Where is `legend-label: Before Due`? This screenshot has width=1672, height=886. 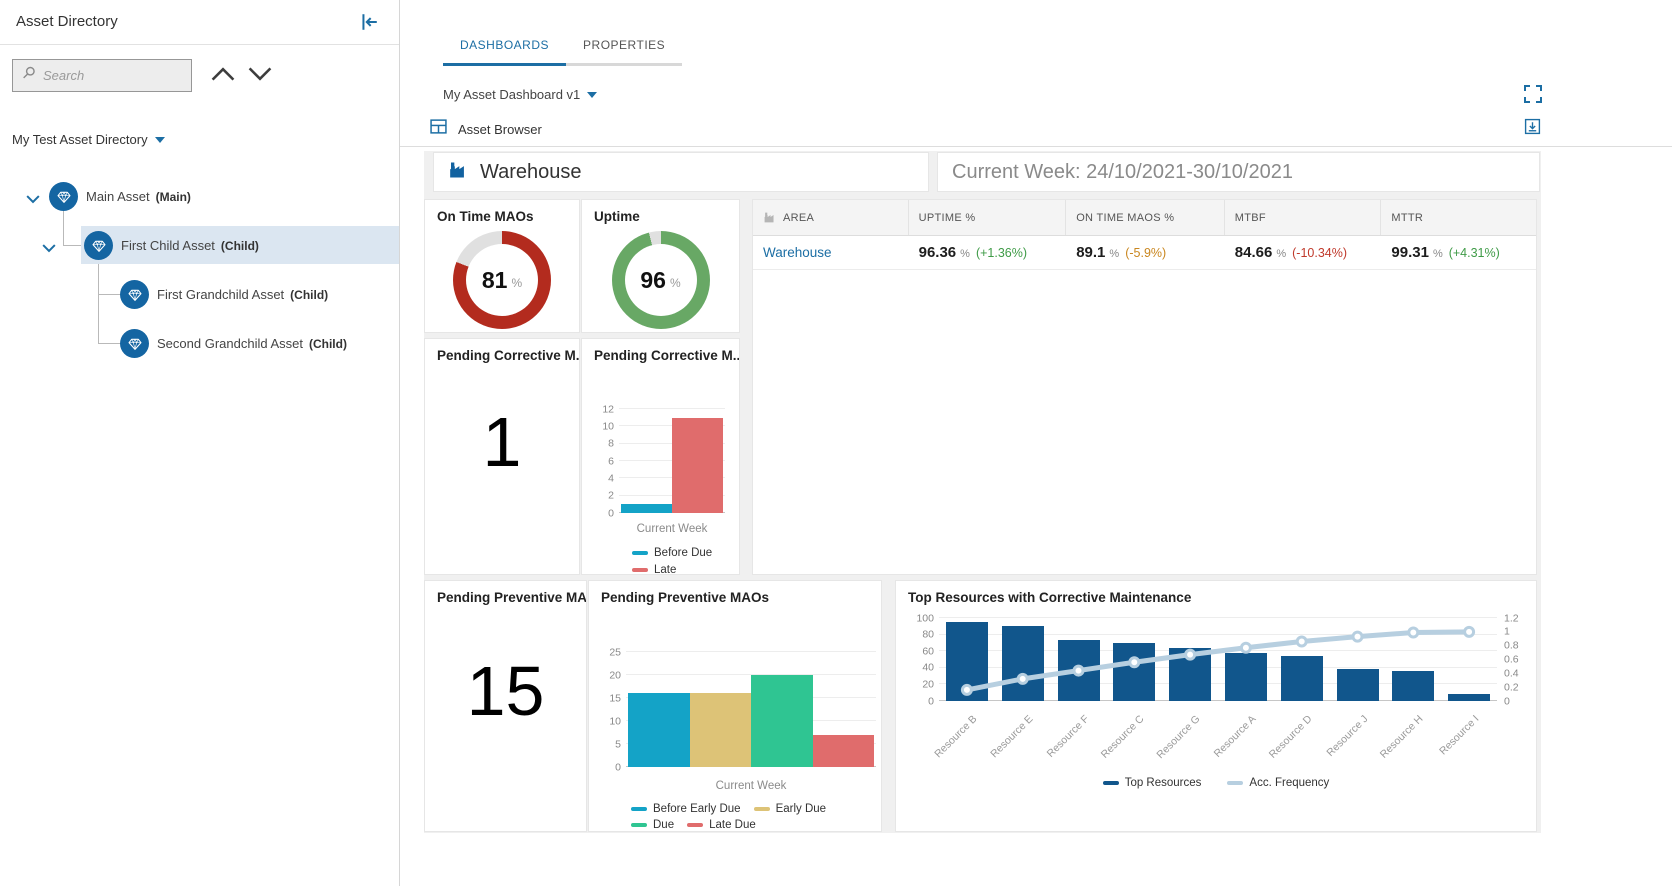 legend-label: Before Due is located at coordinates (683, 553).